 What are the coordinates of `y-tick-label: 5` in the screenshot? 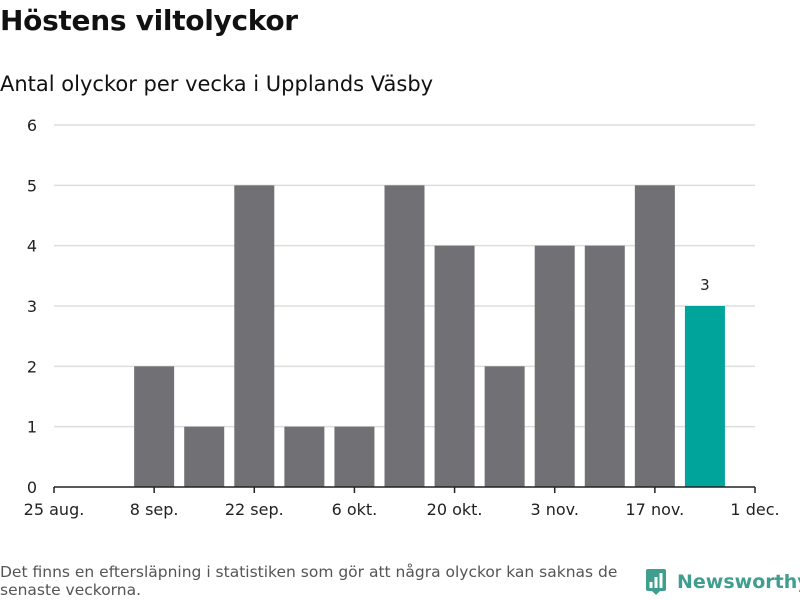 It's located at (32, 185).